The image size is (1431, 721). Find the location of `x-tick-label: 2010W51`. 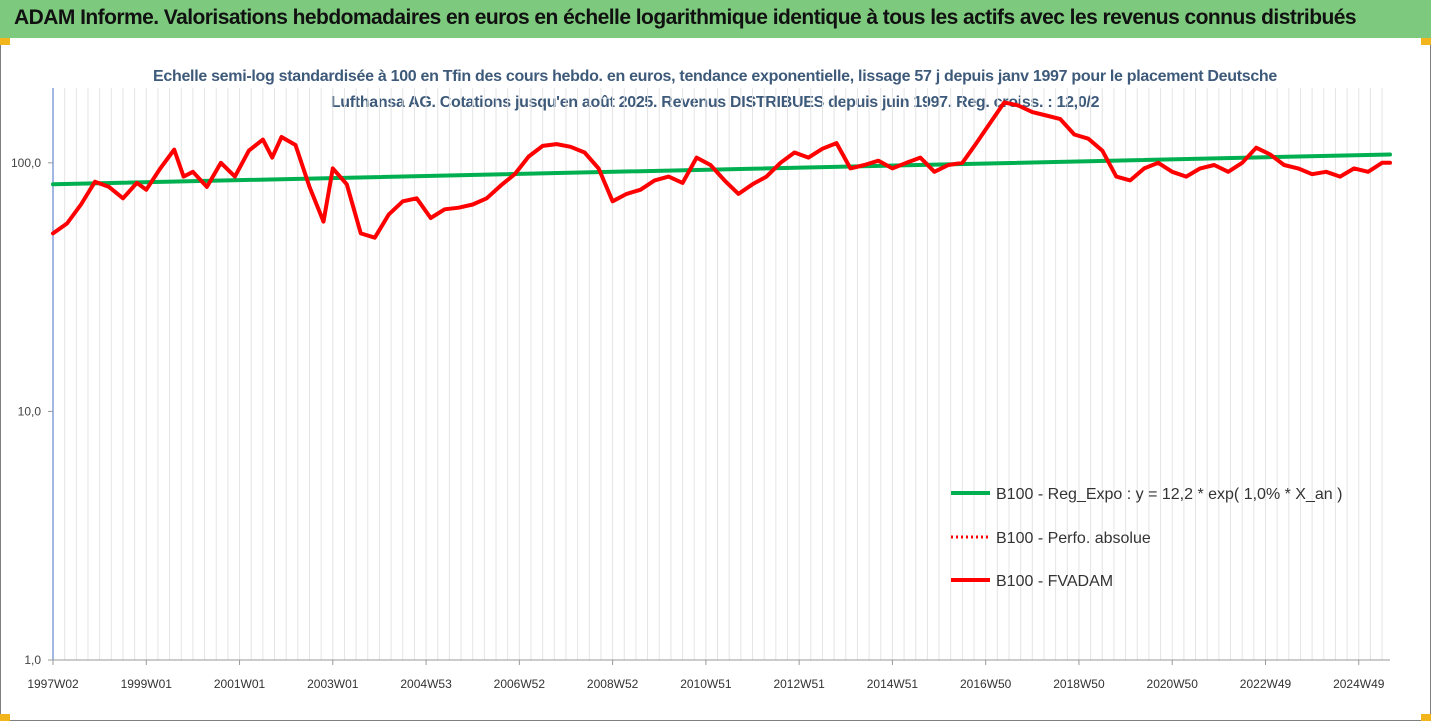

x-tick-label: 2010W51 is located at coordinates (706, 684).